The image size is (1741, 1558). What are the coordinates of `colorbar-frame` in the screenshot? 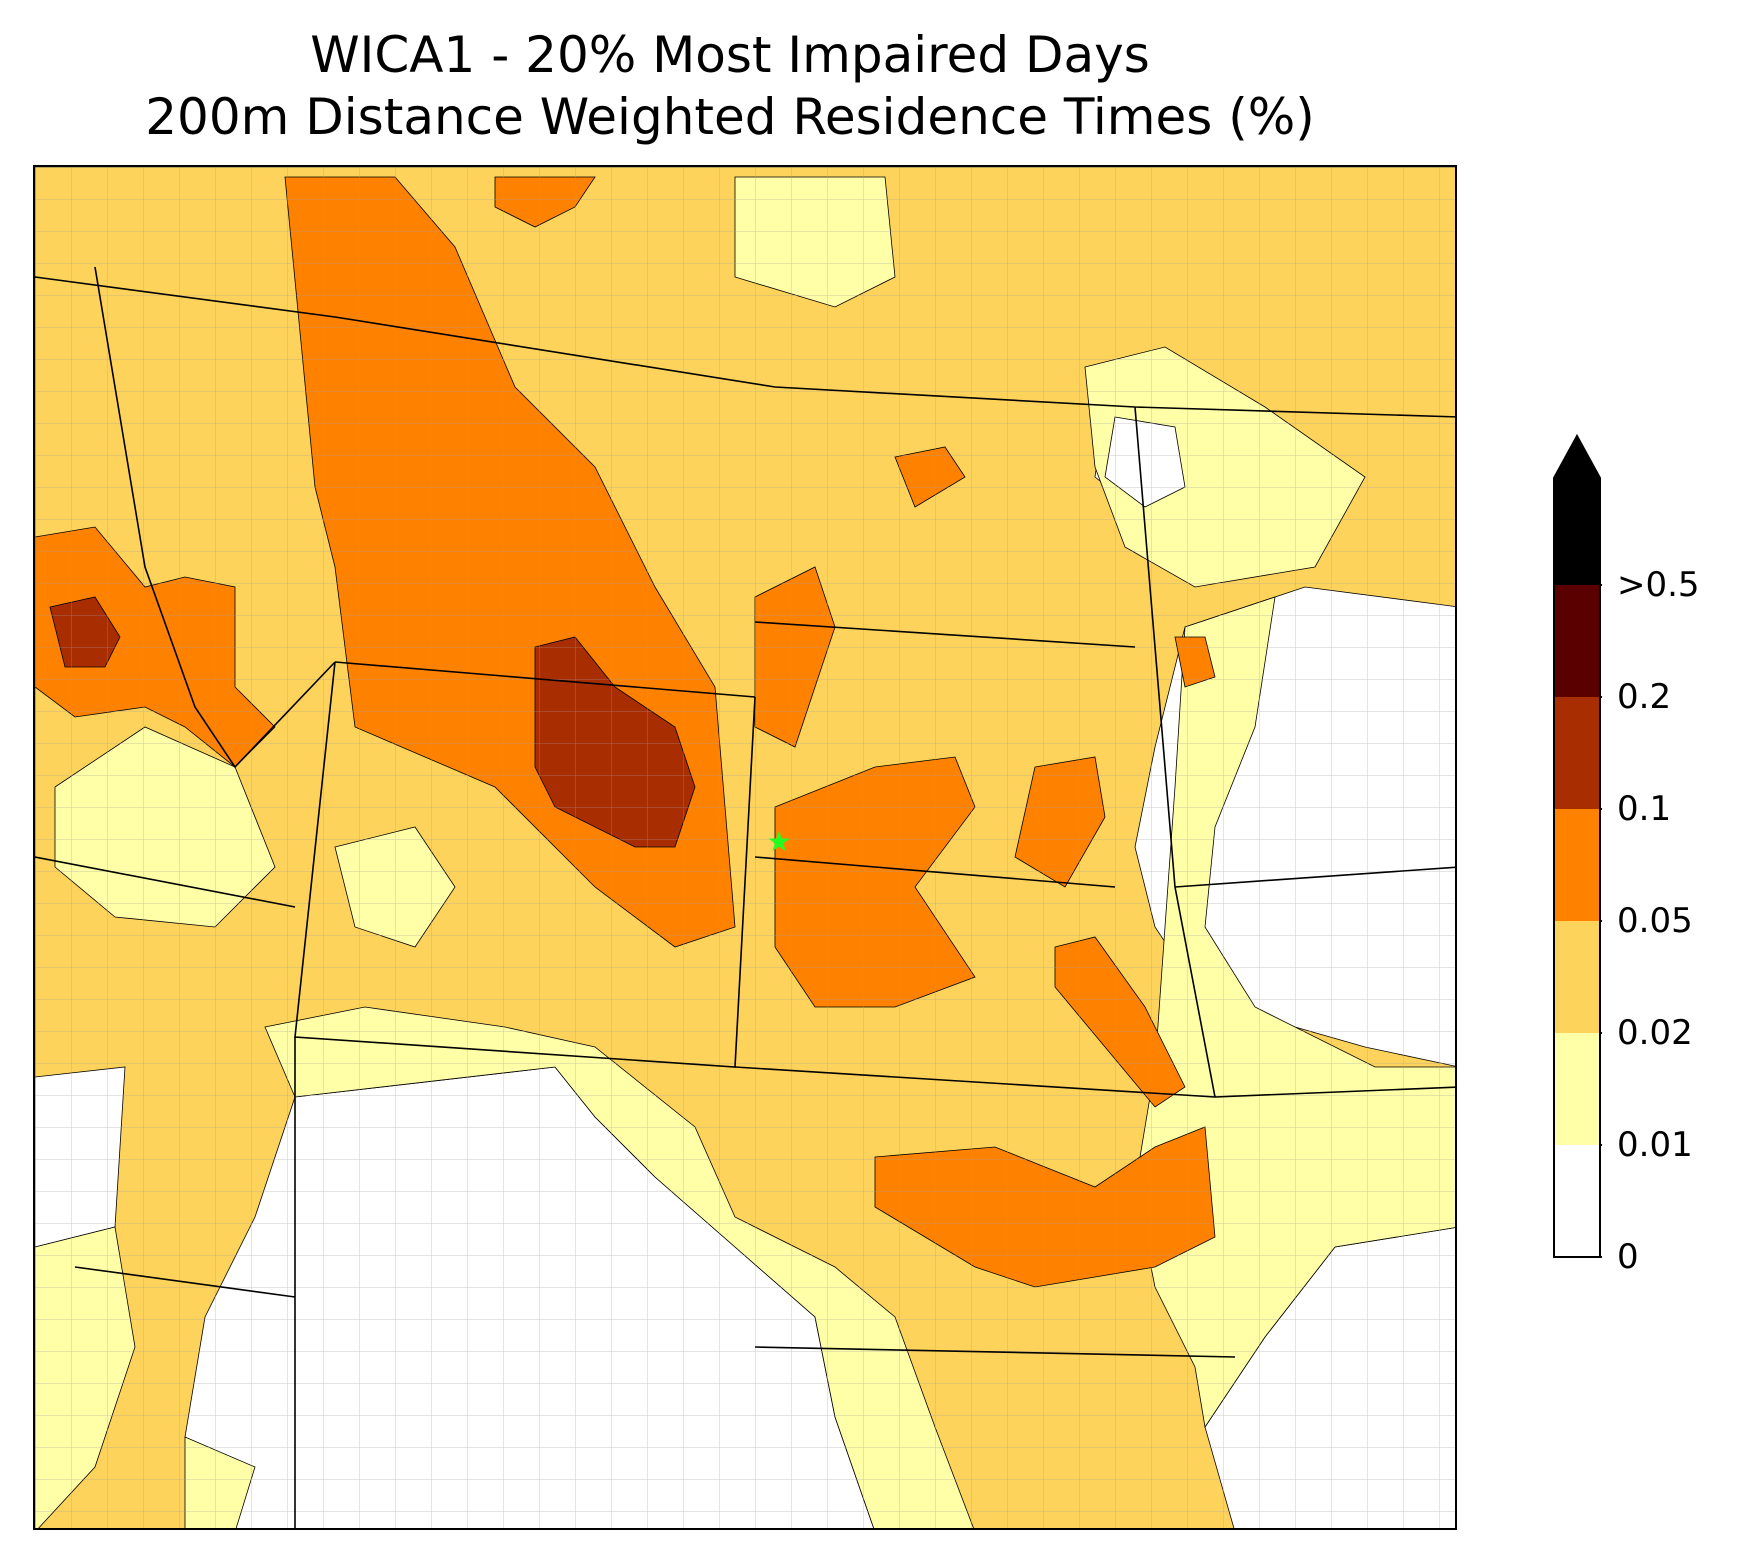 It's located at (1577, 845).